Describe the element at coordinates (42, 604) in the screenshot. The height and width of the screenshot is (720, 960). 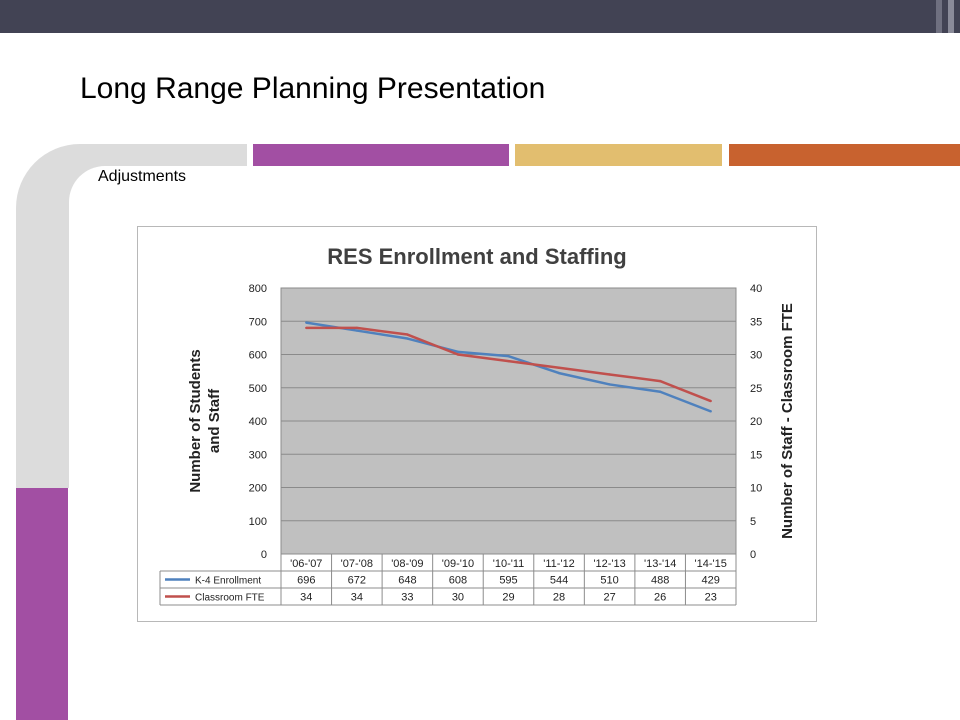
I see `decorative-sidebar` at that location.